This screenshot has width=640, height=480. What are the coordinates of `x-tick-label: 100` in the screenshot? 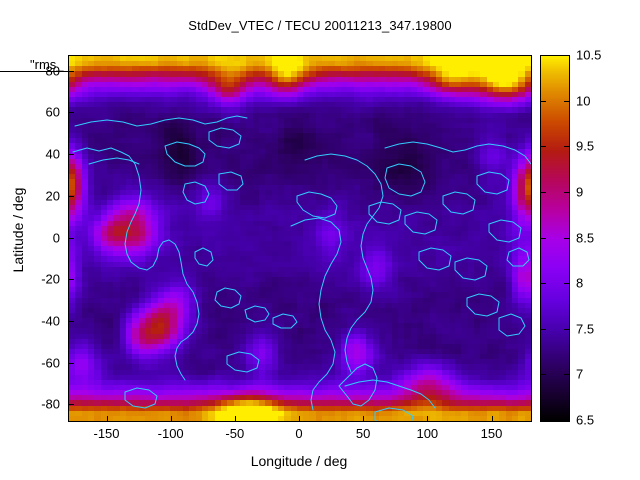 It's located at (427, 433).